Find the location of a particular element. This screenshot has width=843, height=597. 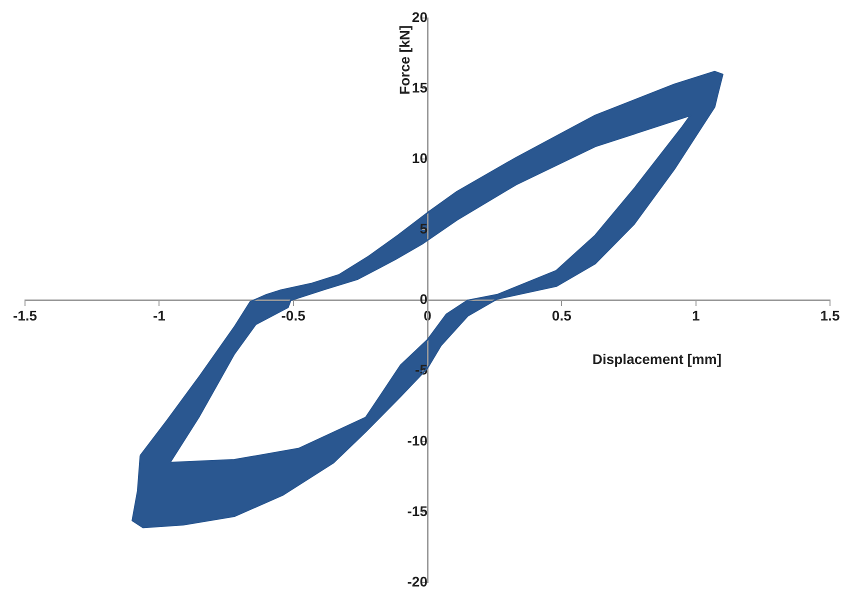

x-tick-label: -1 is located at coordinates (159, 316).